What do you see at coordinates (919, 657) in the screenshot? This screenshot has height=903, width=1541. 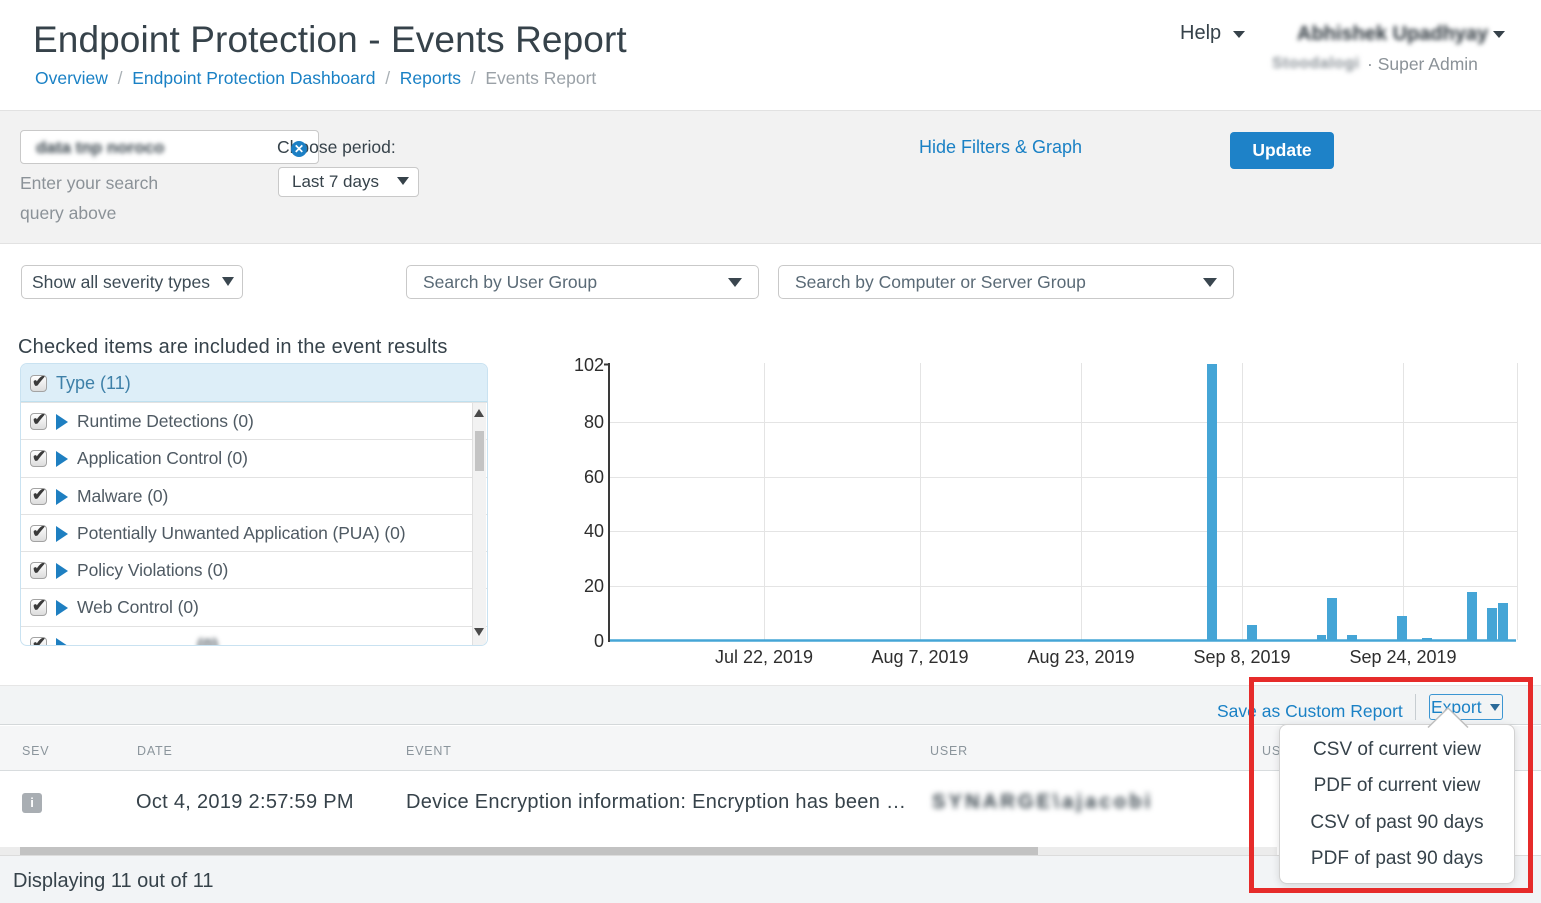 I see `svg-text: Aug 7, 2019` at bounding box center [919, 657].